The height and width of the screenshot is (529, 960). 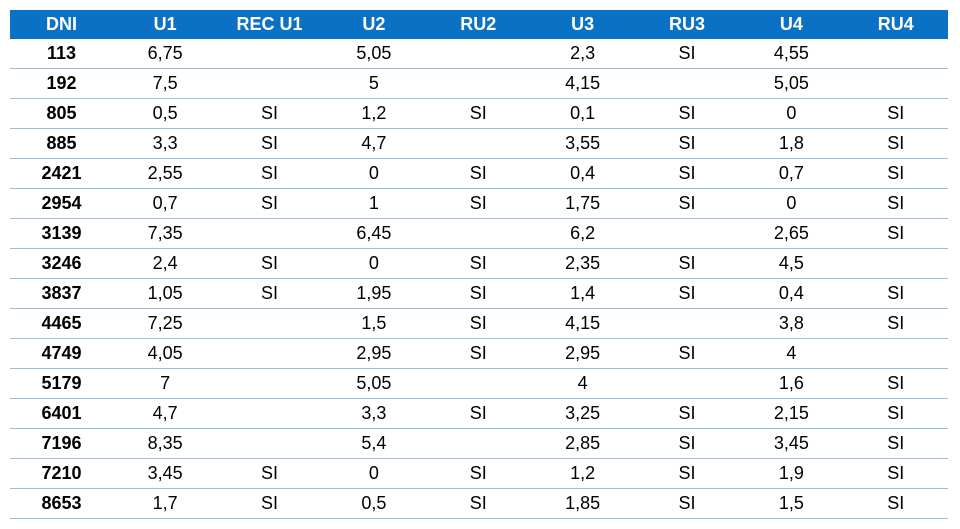 I want to click on column-header-rec-u1: REC U1, so click(x=269, y=24).